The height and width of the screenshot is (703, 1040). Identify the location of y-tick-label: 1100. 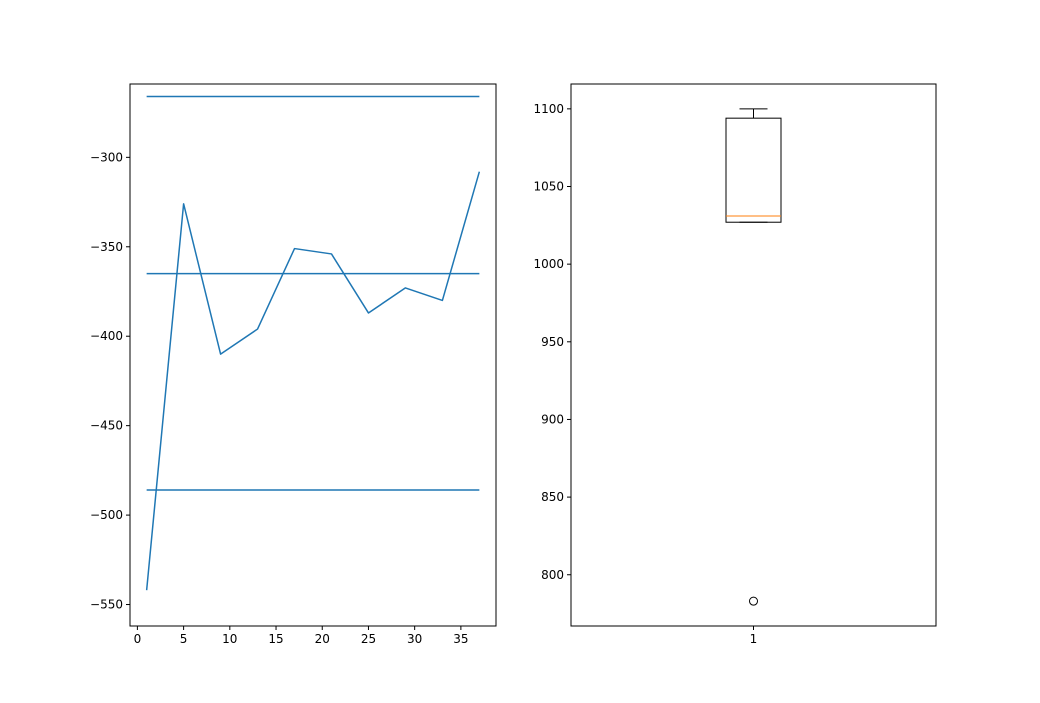
(548, 109).